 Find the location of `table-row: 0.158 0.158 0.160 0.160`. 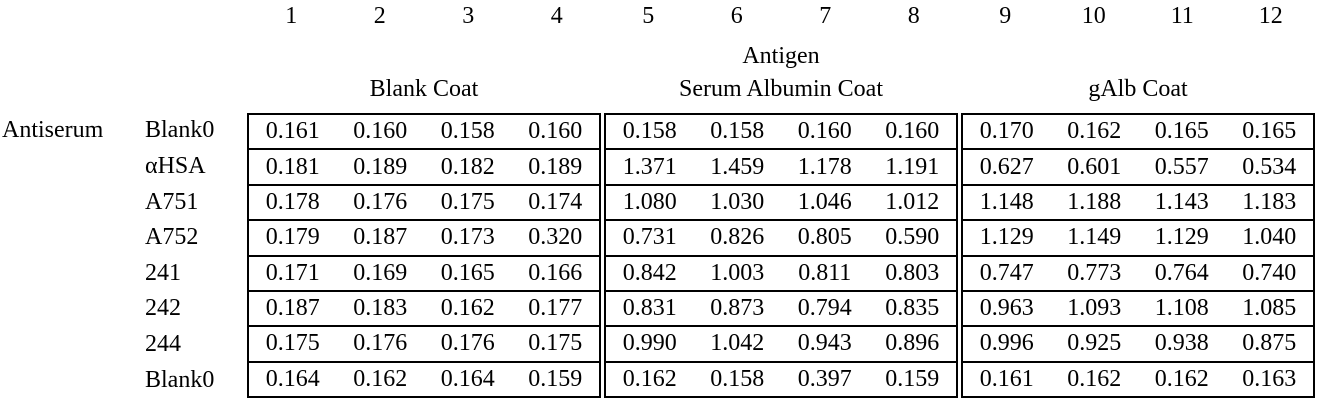

table-row: 0.158 0.158 0.160 0.160 is located at coordinates (781, 133).